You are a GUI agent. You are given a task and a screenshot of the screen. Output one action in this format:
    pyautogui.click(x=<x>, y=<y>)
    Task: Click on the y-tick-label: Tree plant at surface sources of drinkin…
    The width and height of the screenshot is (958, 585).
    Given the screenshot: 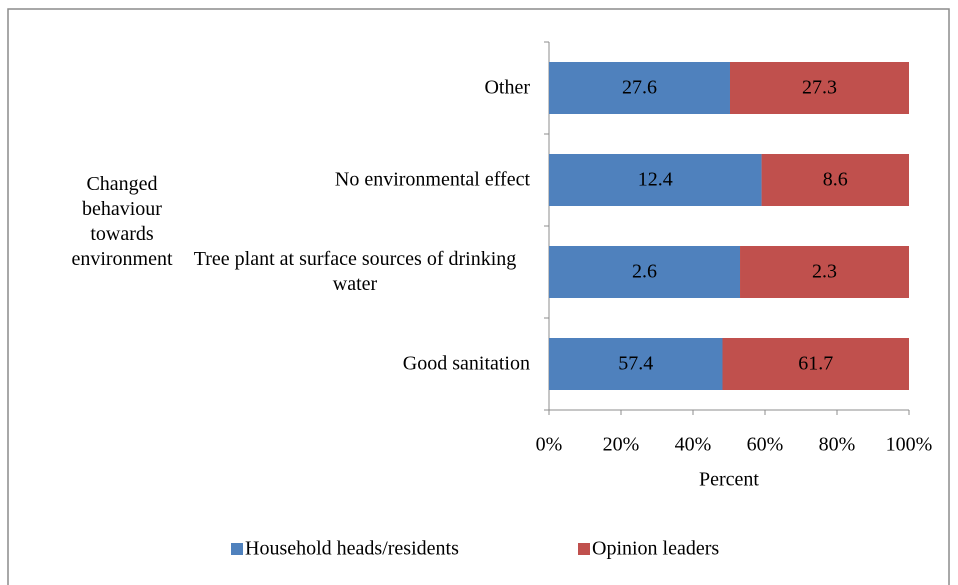 What is the action you would take?
    pyautogui.click(x=355, y=271)
    